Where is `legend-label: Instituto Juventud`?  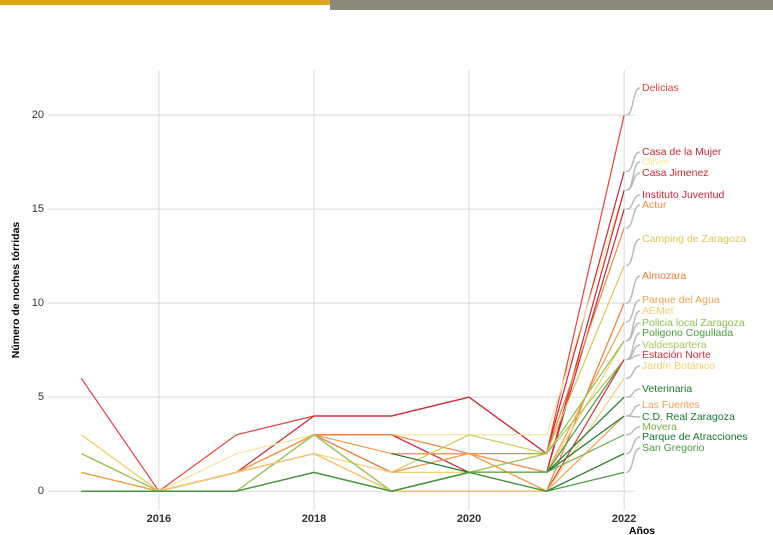
legend-label: Instituto Juventud is located at coordinates (683, 195).